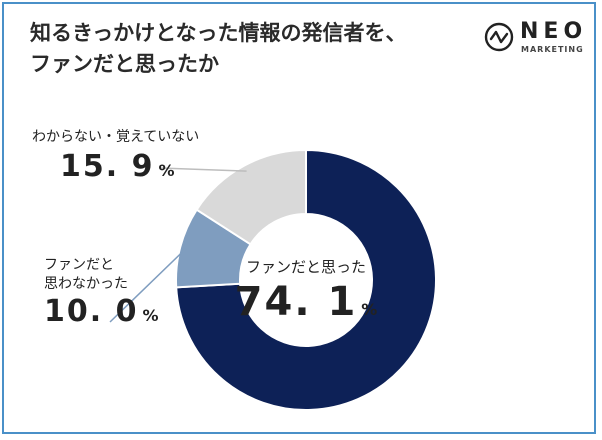 This screenshot has width=602, height=440. Describe the element at coordinates (250, 49) in the screenshot. I see `chart-title: 知るきっかけとなった情報の発信者を、 ファンだと思ったか` at that location.